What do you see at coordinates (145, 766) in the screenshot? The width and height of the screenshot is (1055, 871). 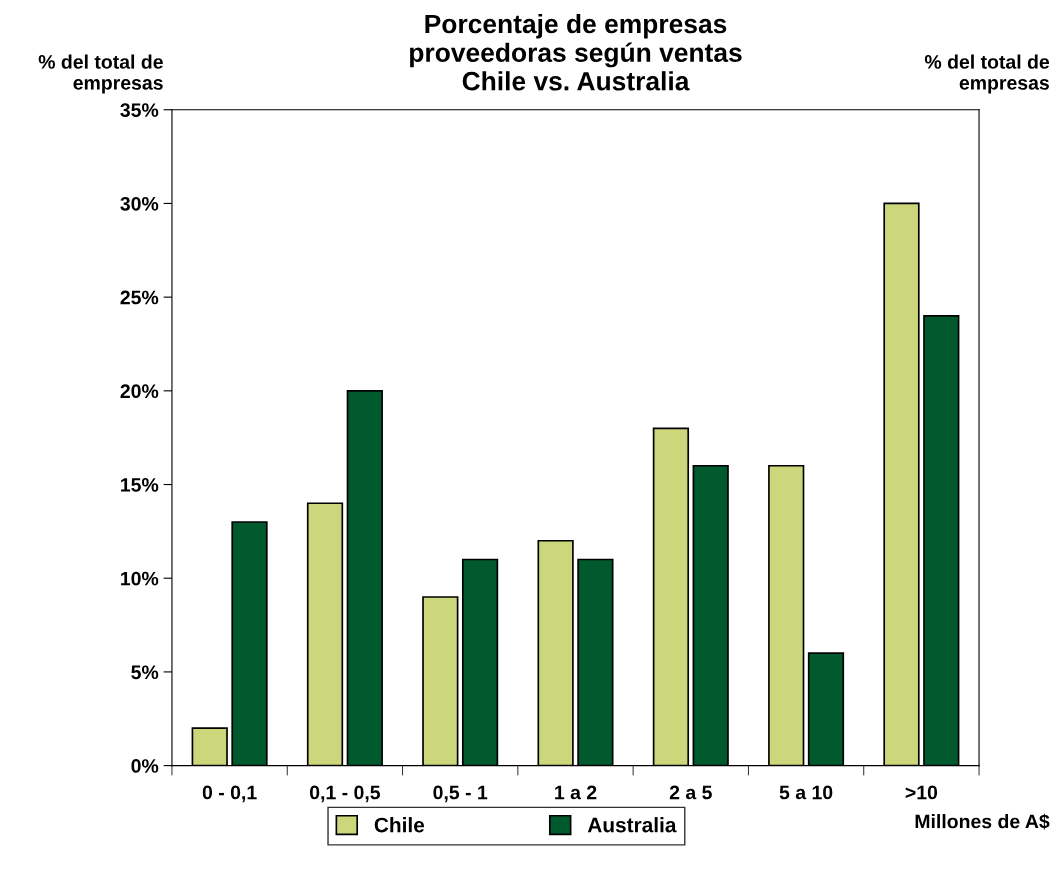 I see `y-tick-label: 0%` at bounding box center [145, 766].